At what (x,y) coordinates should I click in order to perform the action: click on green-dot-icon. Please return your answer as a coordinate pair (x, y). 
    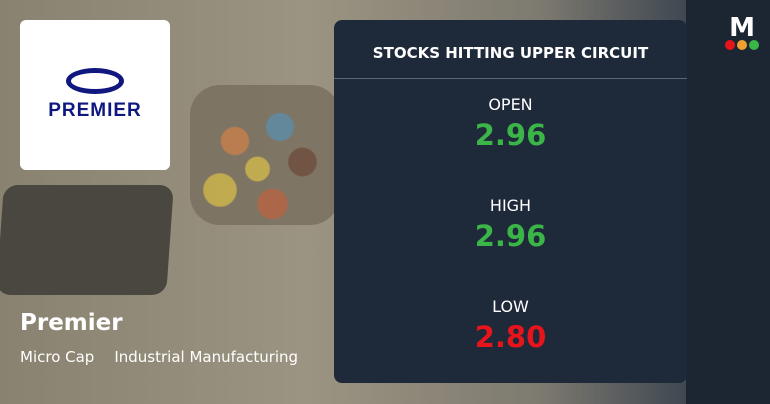
    Looking at the image, I should click on (754, 45).